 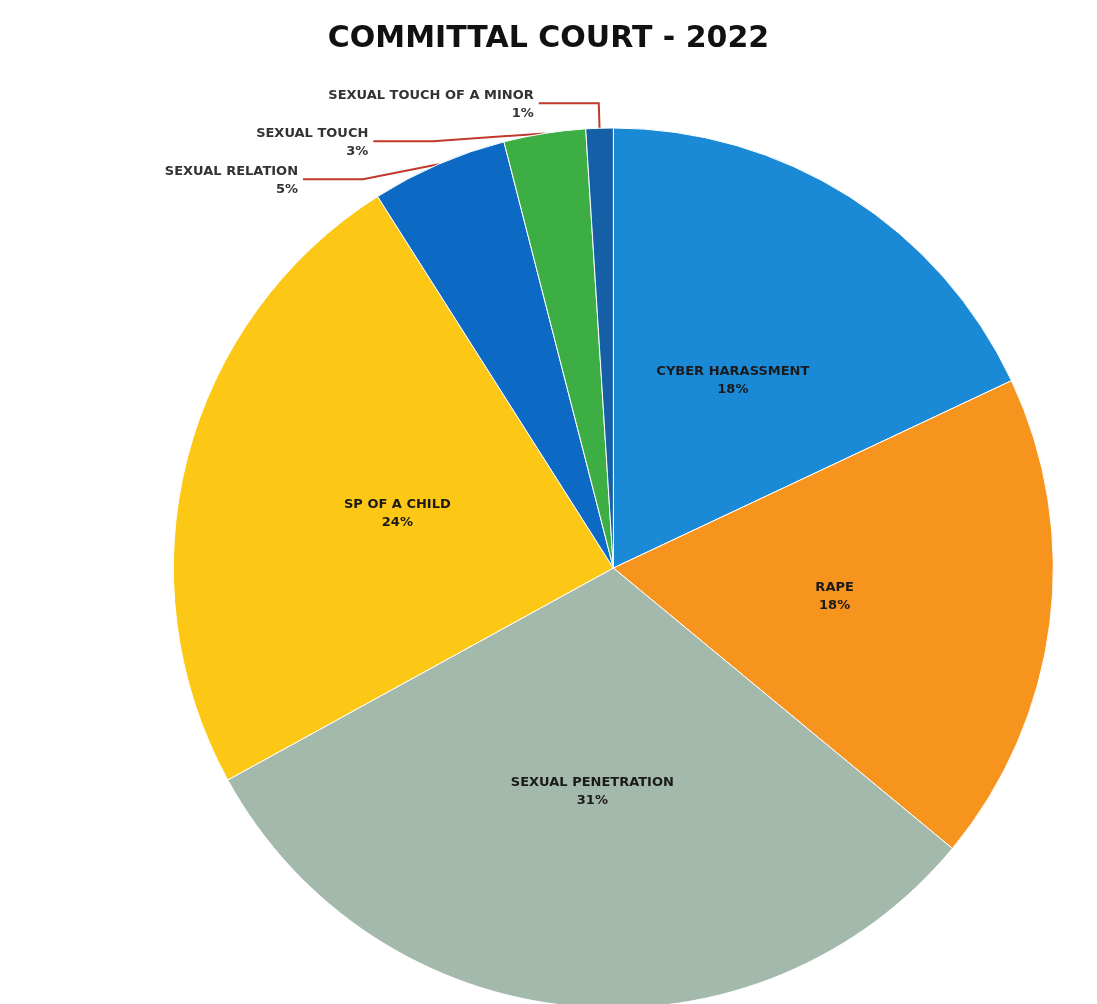 I want to click on data-label: 24%, so click(x=397, y=522).